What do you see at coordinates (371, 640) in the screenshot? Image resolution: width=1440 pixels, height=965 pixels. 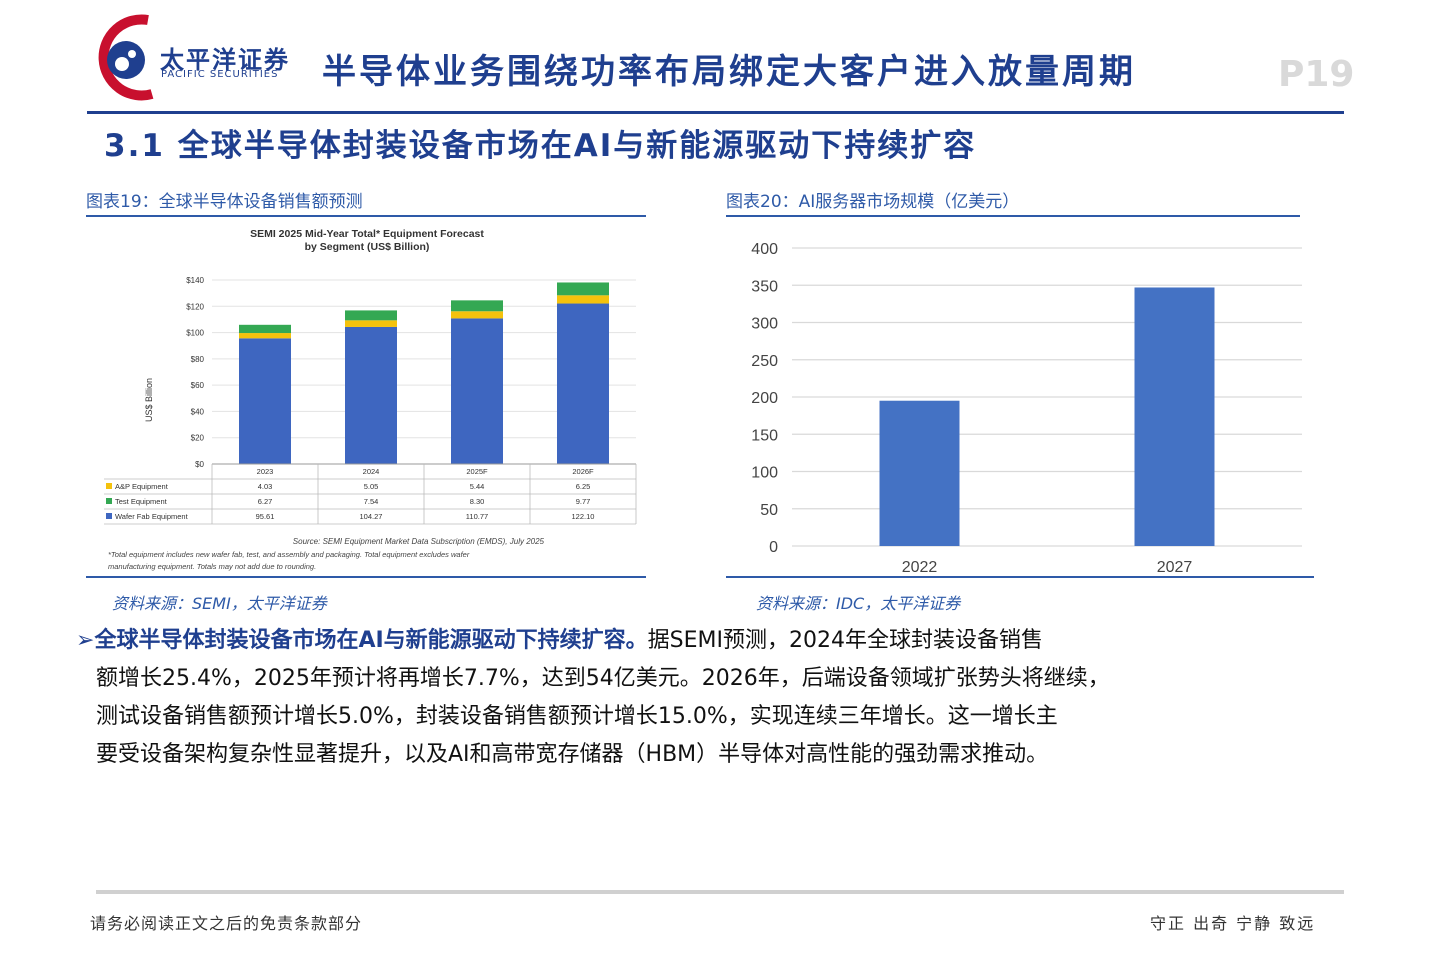 I see `paragraph-lead: 全球半导体封装设备市场在AI与新能源驱动下持续扩容。` at bounding box center [371, 640].